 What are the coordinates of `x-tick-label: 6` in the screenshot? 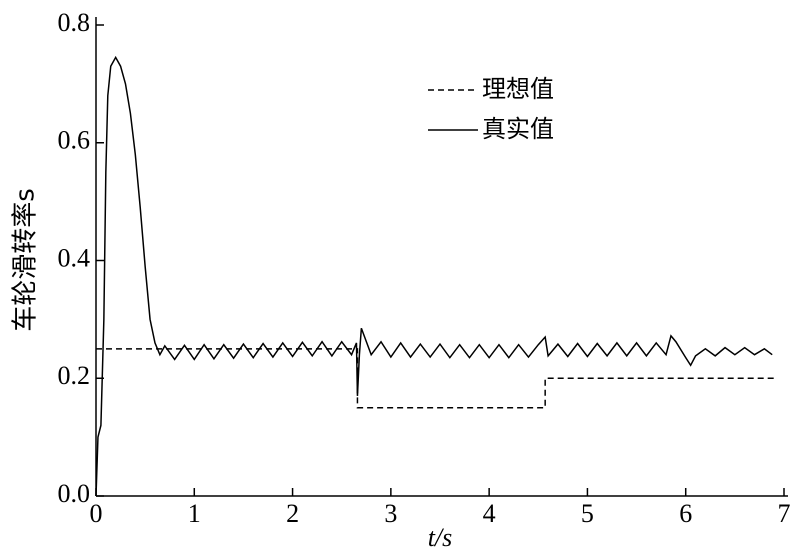 It's located at (685, 513).